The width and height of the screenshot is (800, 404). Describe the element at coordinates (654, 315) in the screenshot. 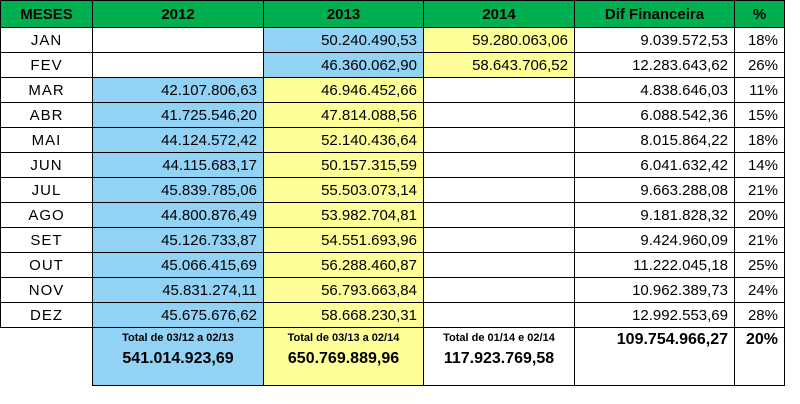

I see `dif-cell: 12.992.553,69` at that location.